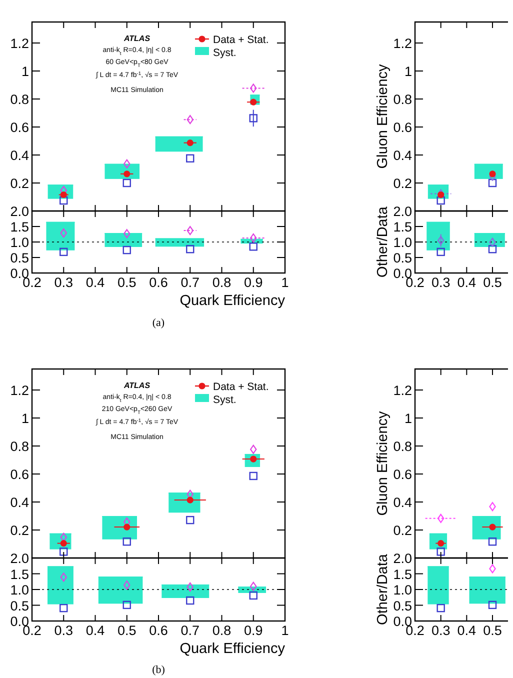  I want to click on annotation: ATLAS, so click(136, 38).